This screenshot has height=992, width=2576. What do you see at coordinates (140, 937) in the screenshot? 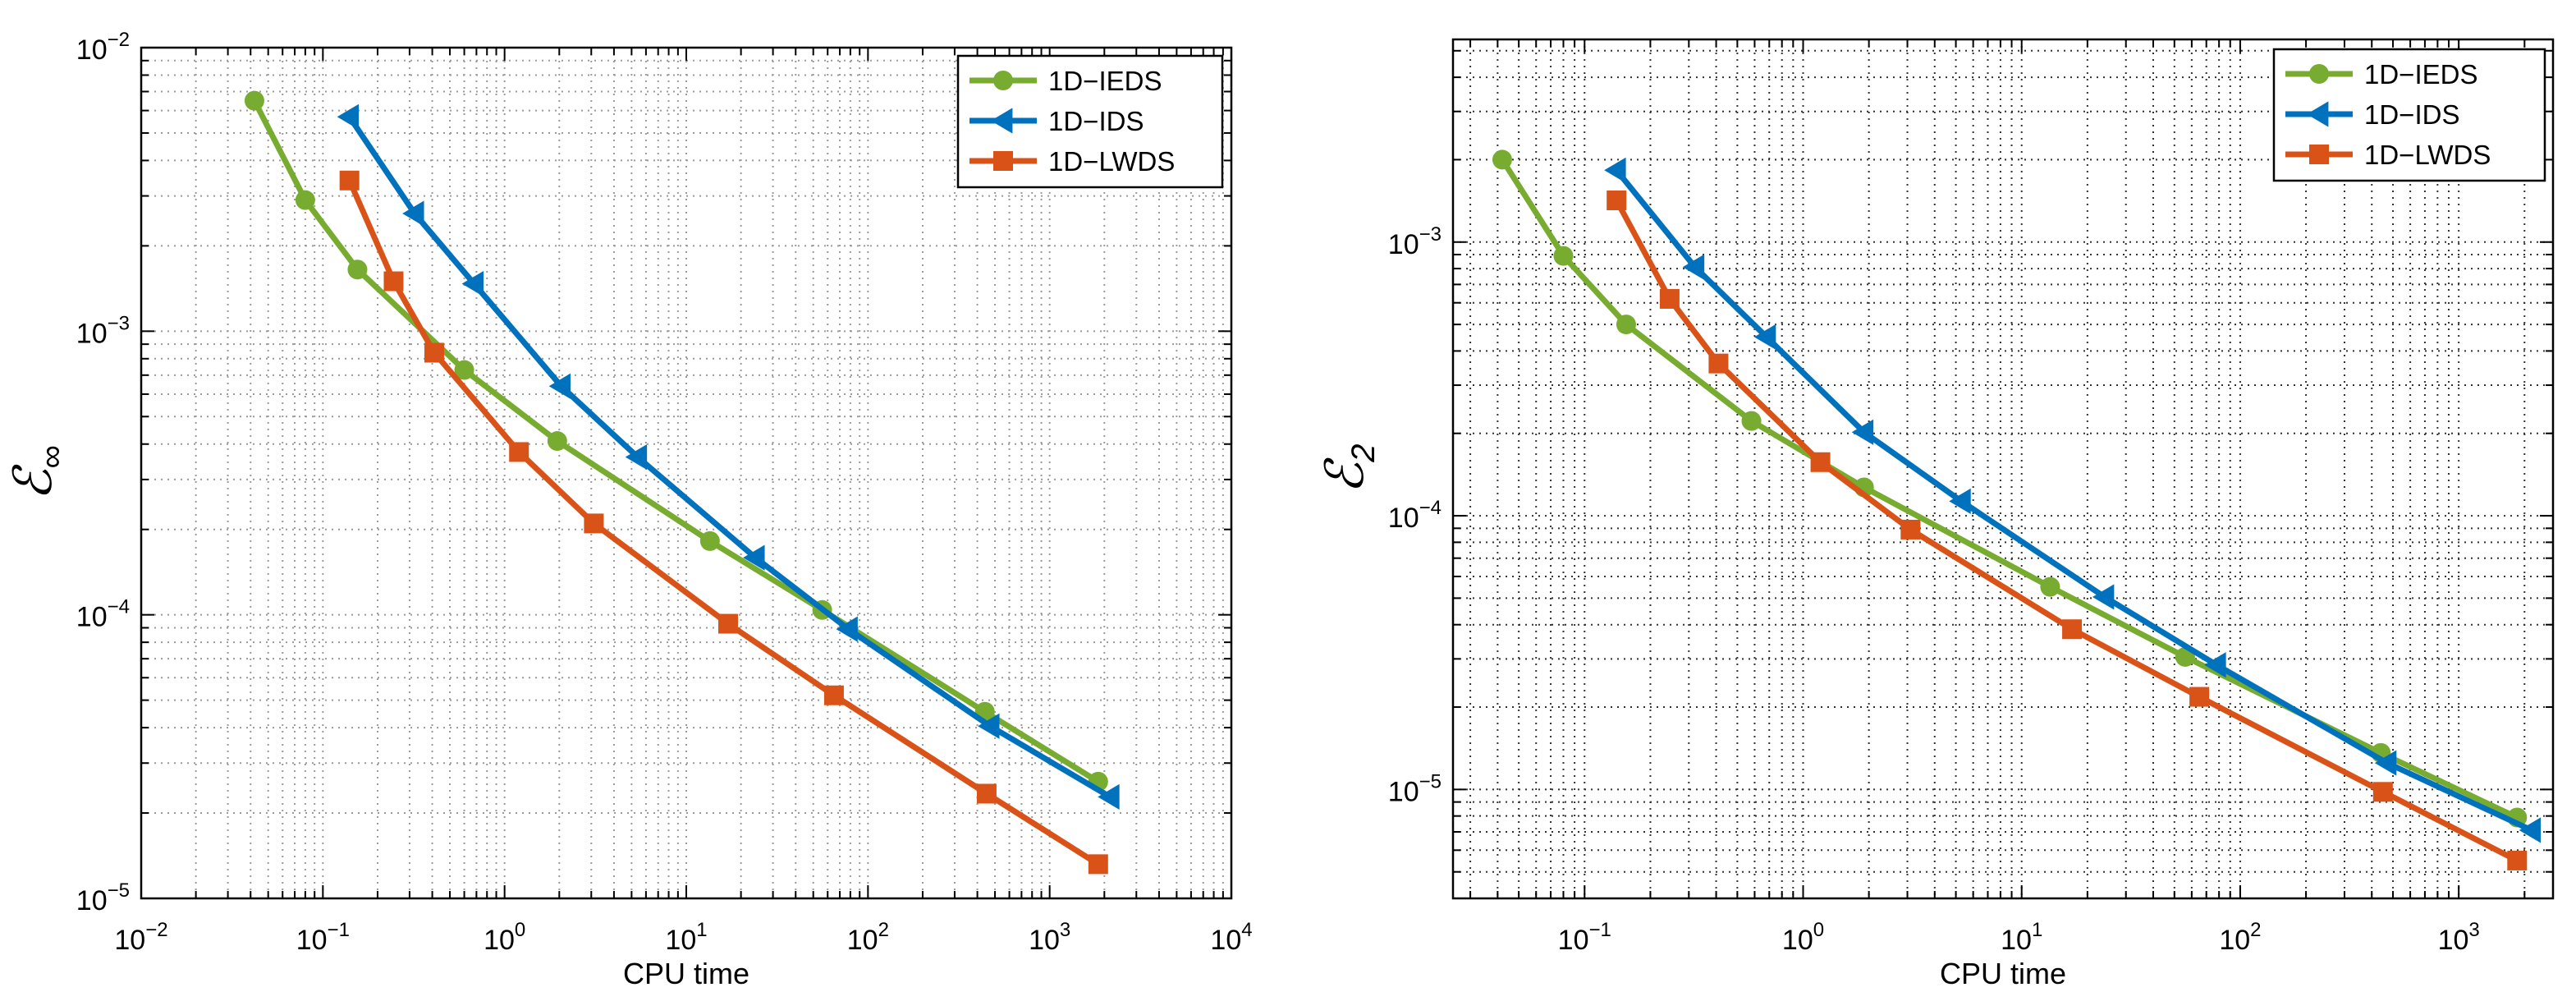
I see `x-tick-label: 10⁻²` at bounding box center [140, 937].